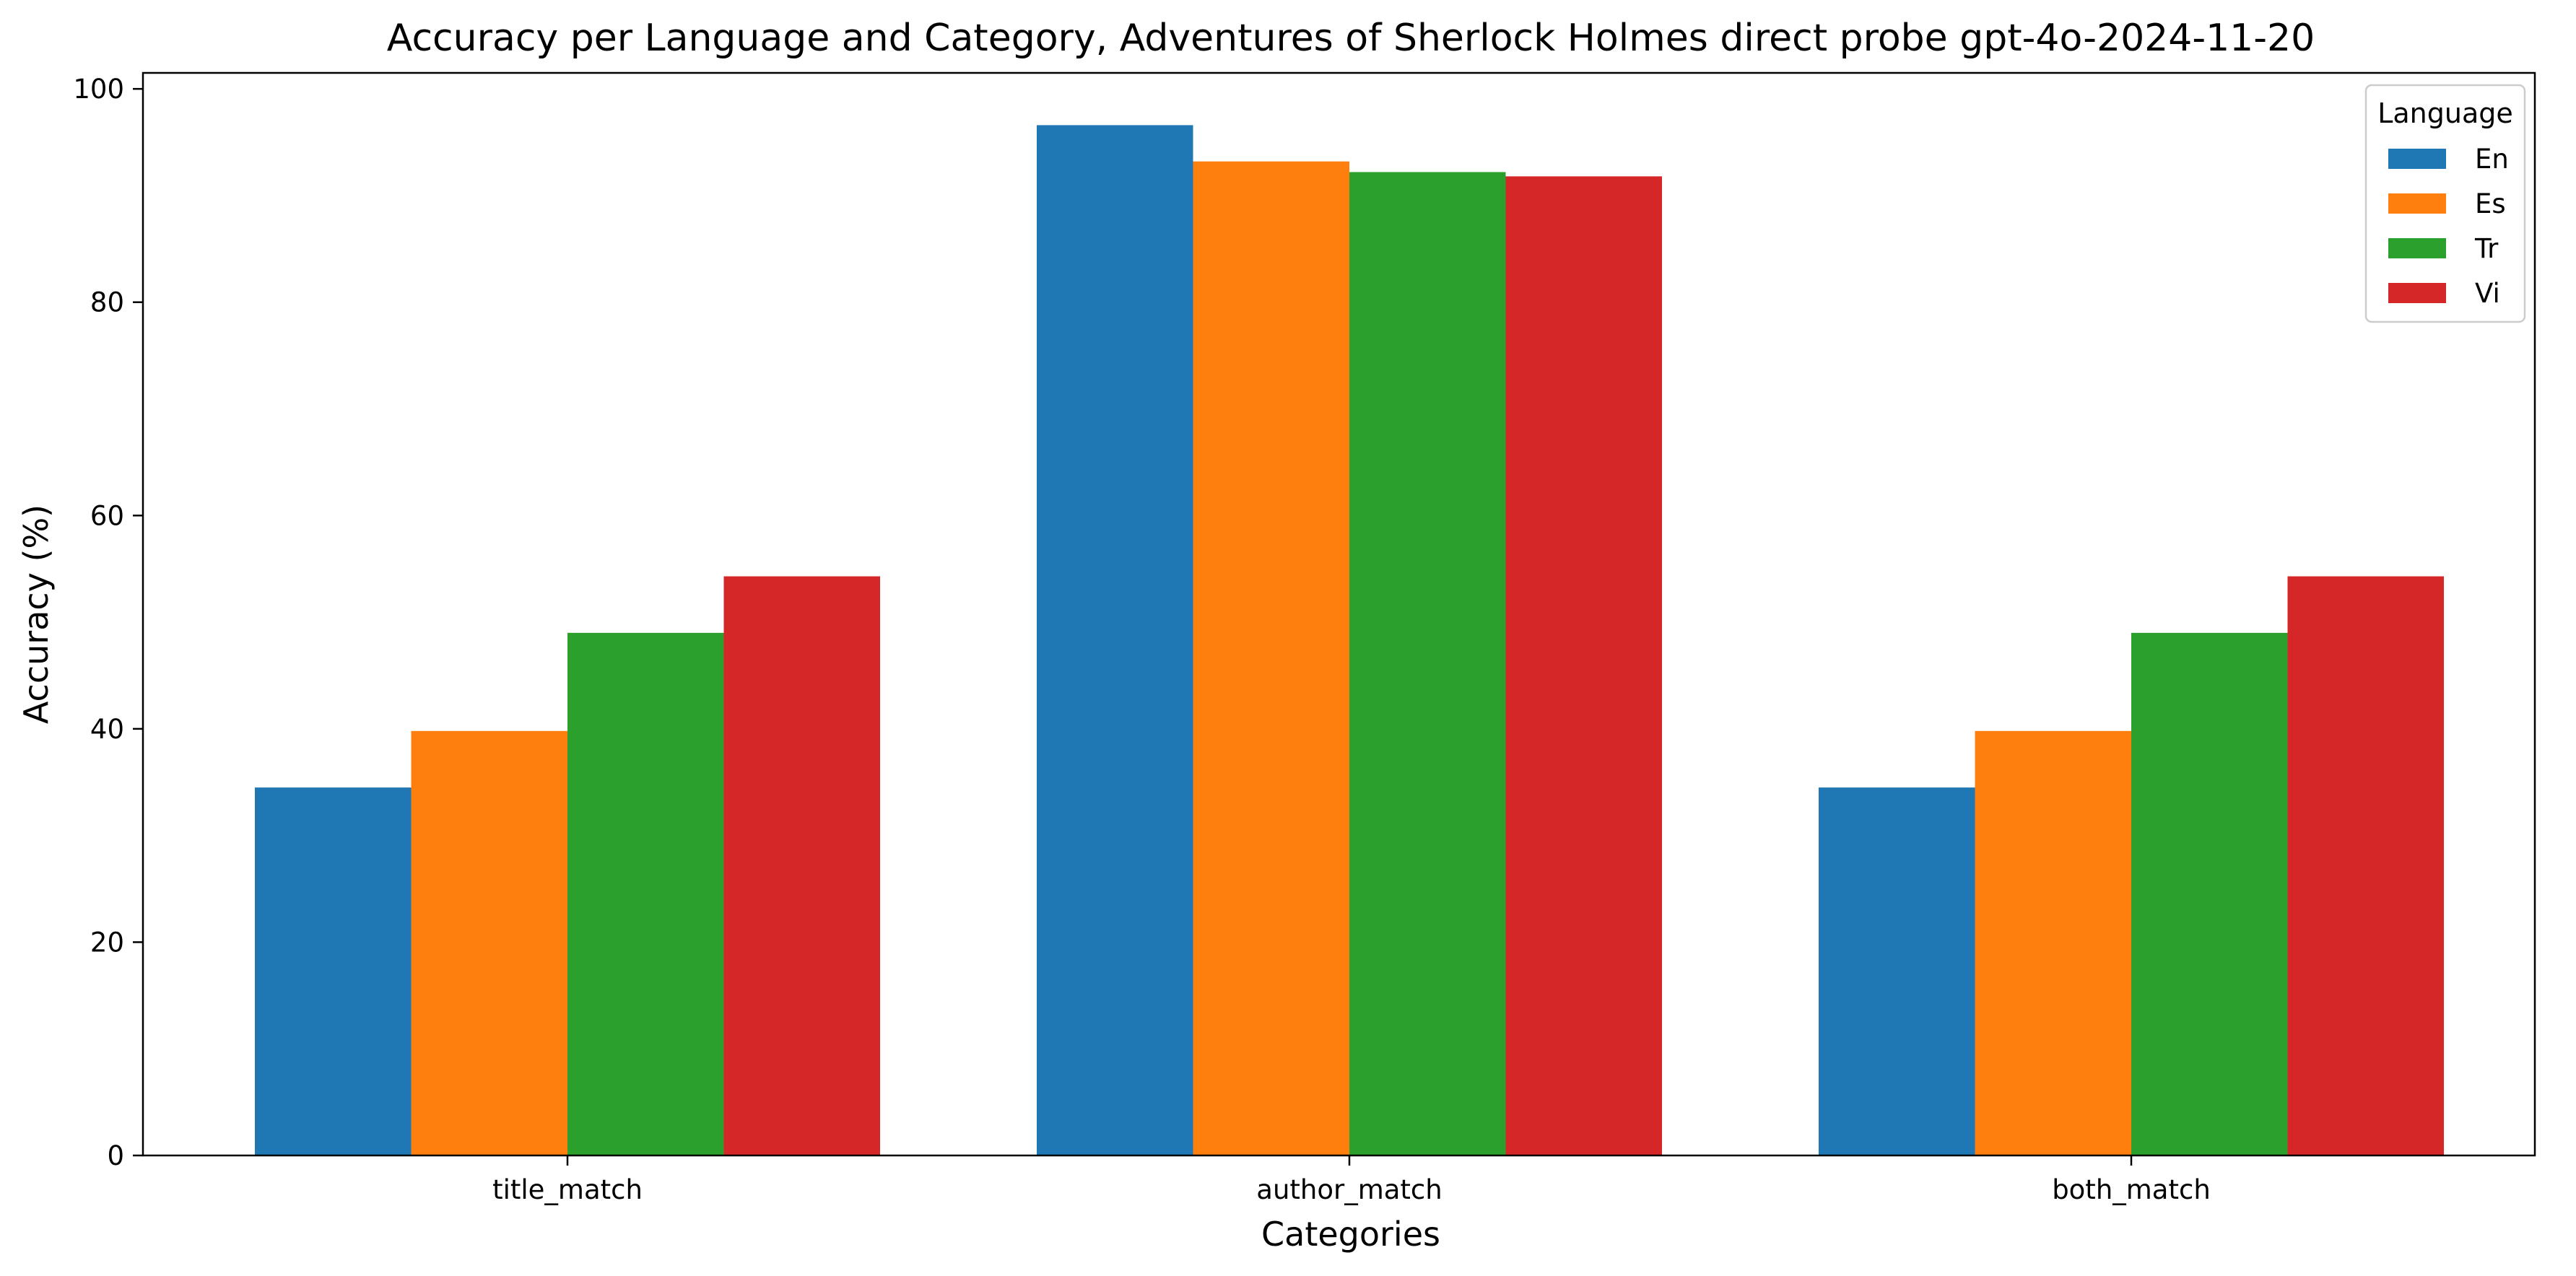  What do you see at coordinates (645, 893) in the screenshot?
I see `bar-tr-title-match` at bounding box center [645, 893].